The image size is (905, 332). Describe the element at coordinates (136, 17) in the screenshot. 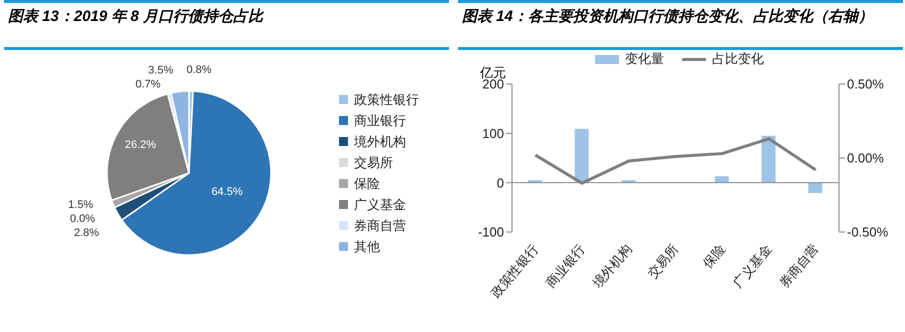

I see `chart-title: 图表 13：2019 年 8 月口行债持仓占比` at that location.